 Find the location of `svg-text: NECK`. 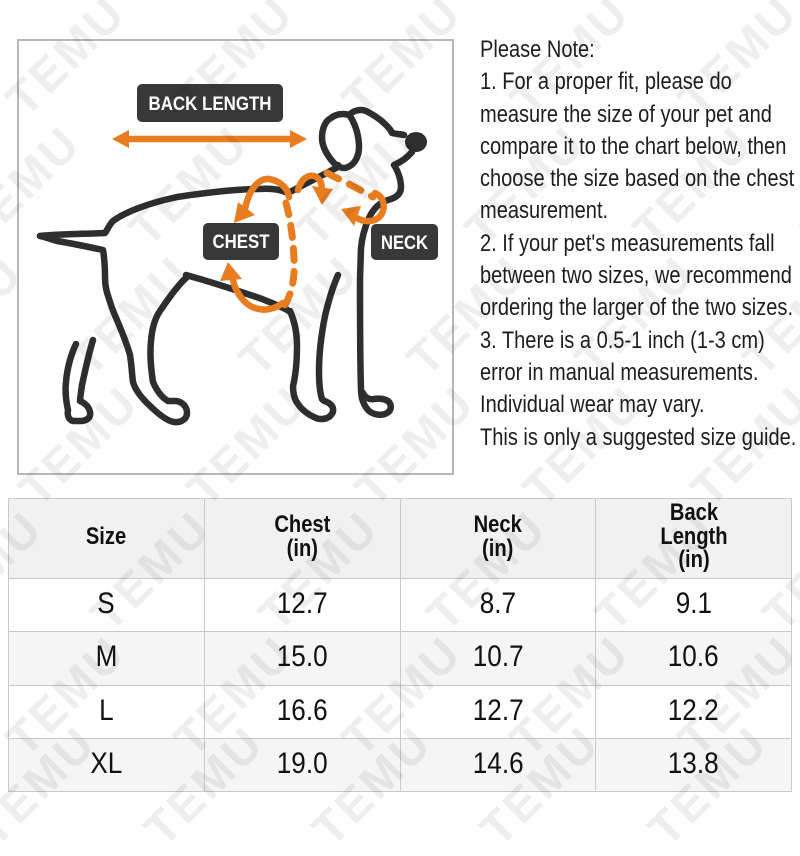

svg-text: NECK is located at coordinates (404, 243).